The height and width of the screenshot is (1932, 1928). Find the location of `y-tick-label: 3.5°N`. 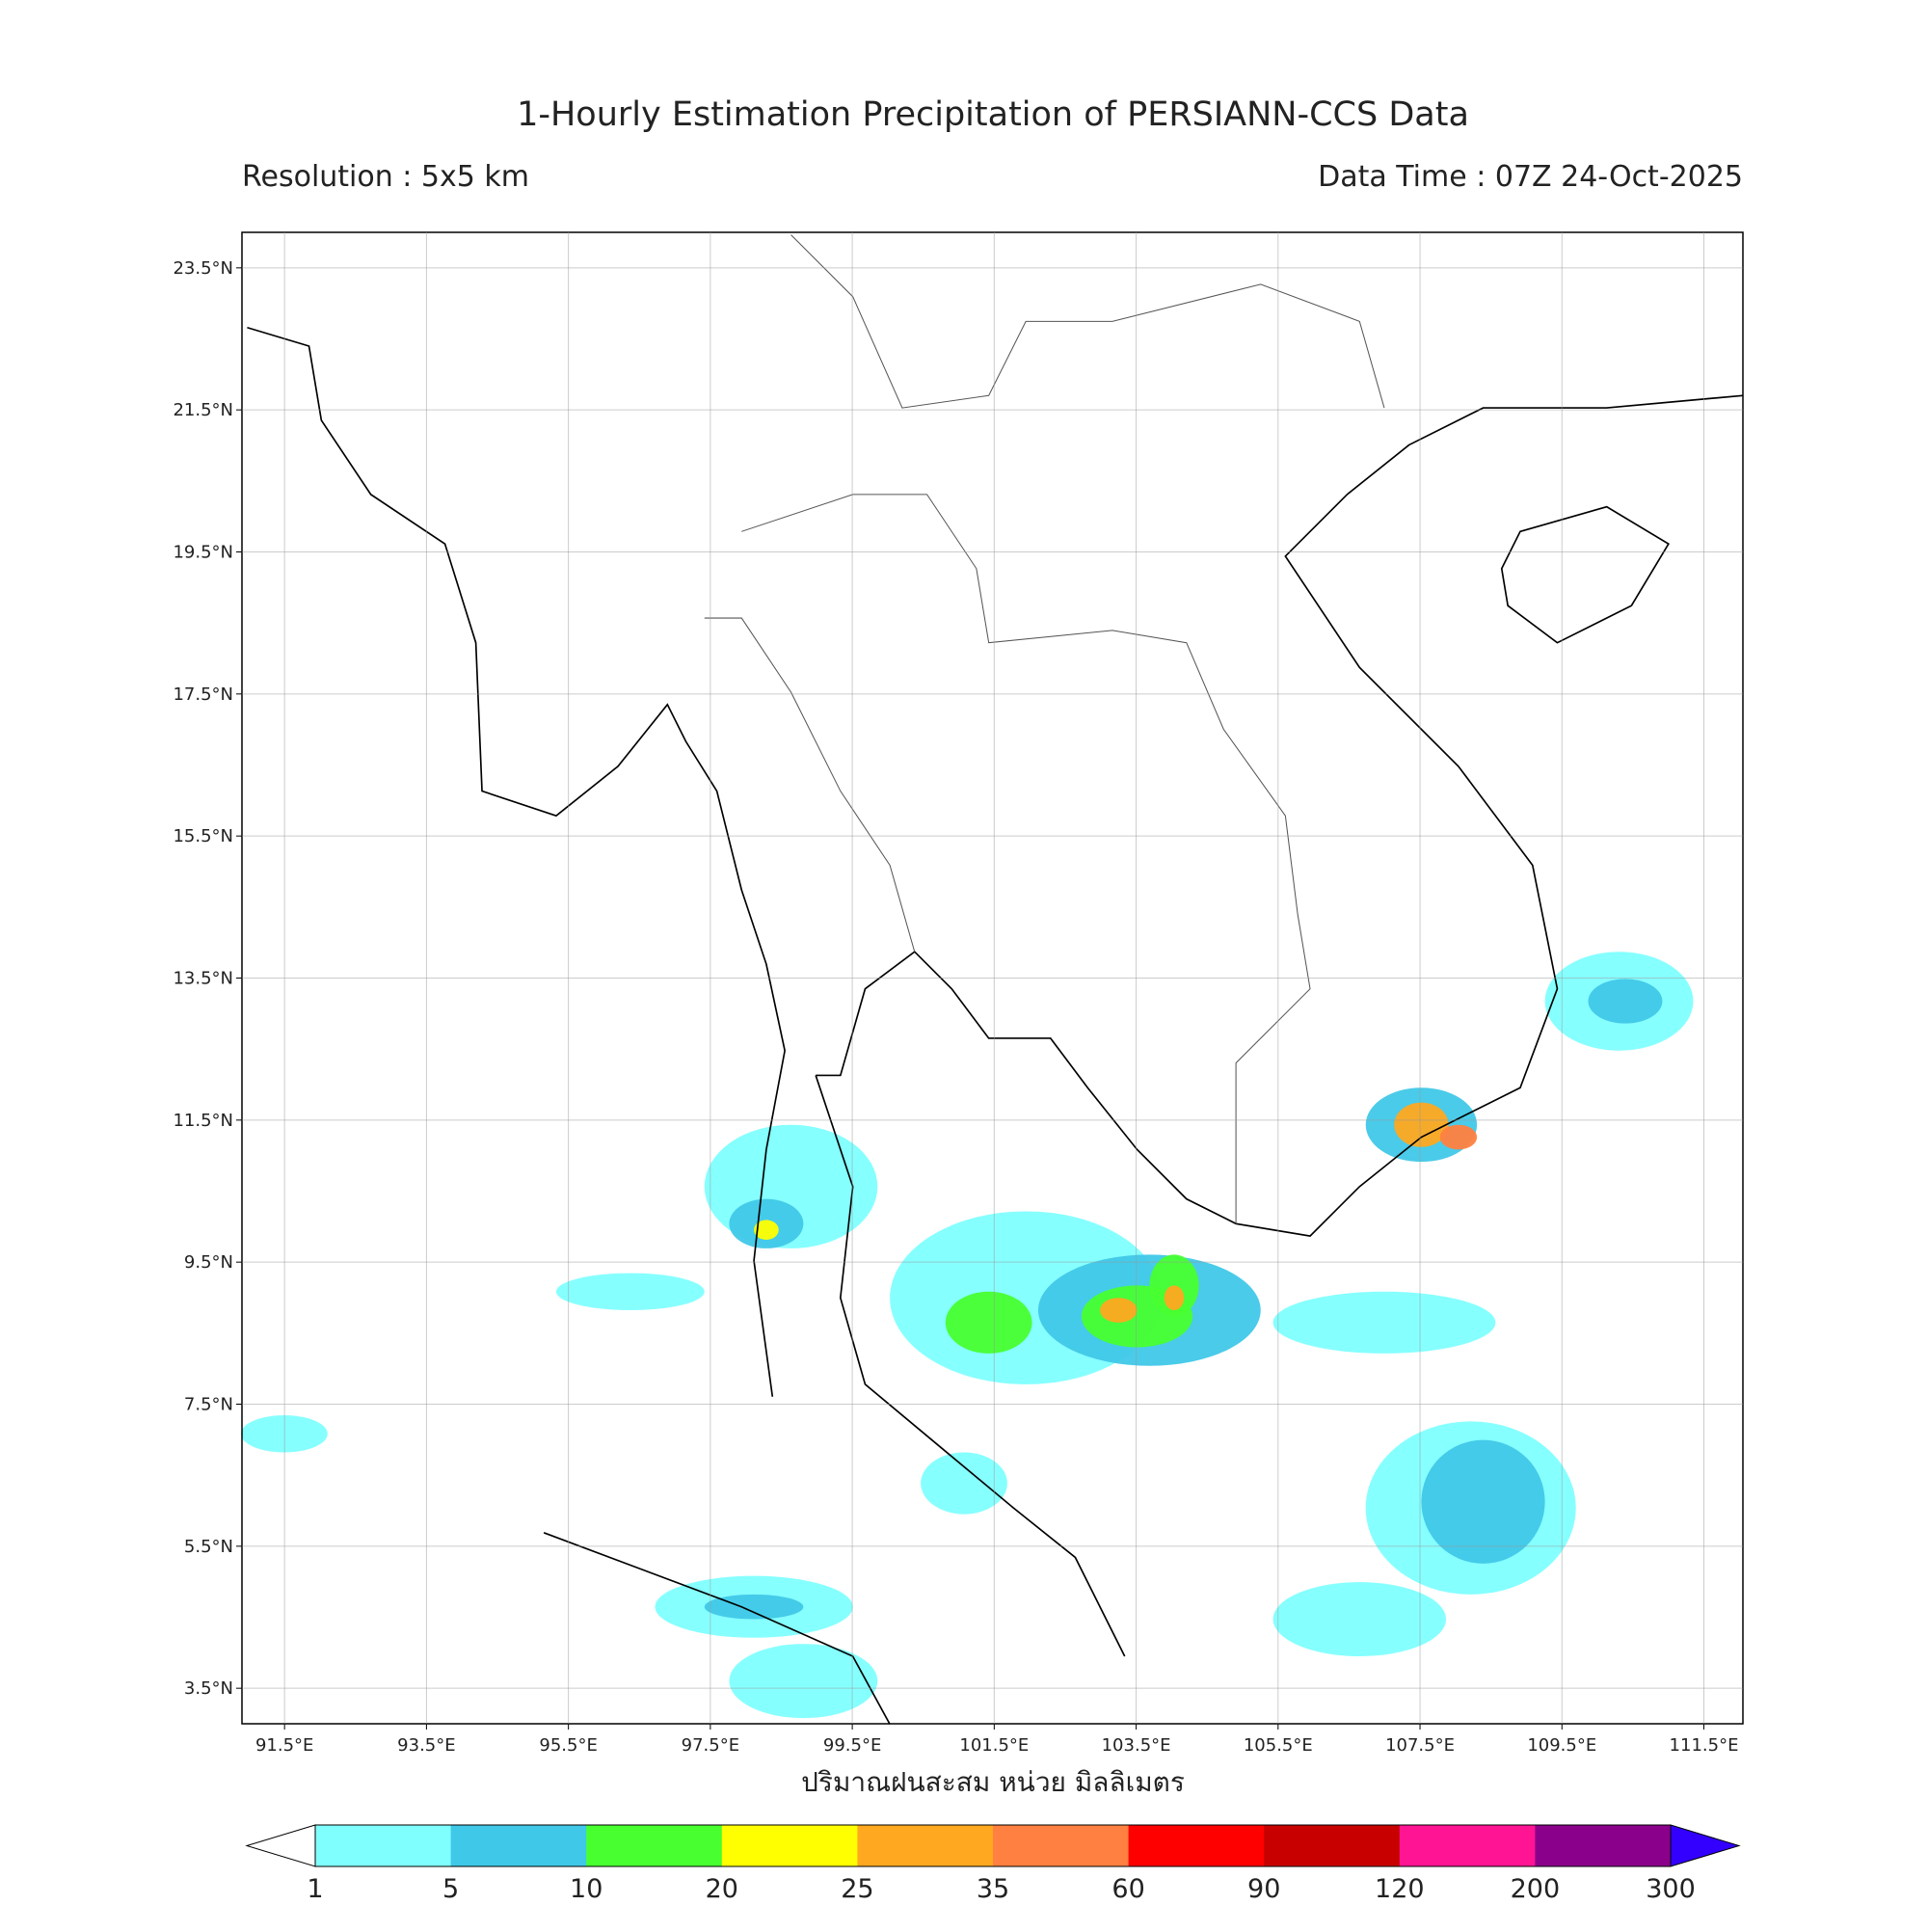

y-tick-label: 3.5°N is located at coordinates (208, 1689).